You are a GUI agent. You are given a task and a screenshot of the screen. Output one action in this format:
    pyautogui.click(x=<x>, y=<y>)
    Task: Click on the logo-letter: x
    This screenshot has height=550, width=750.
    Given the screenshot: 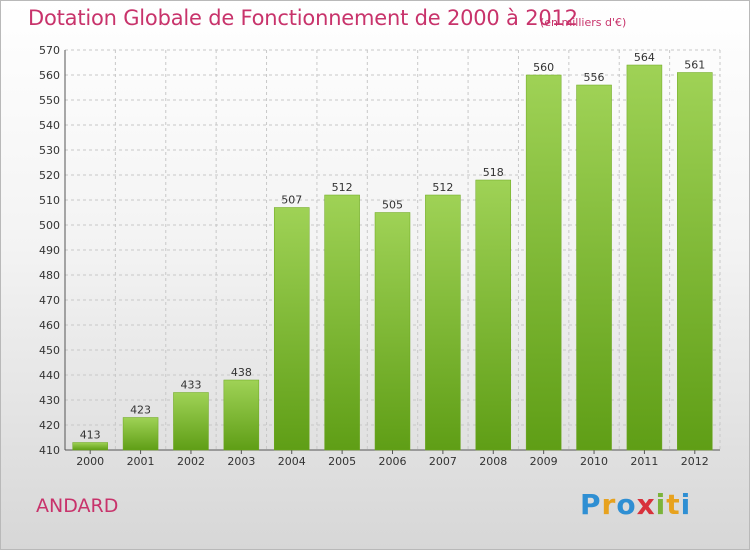 What is the action you would take?
    pyautogui.click(x=646, y=504)
    